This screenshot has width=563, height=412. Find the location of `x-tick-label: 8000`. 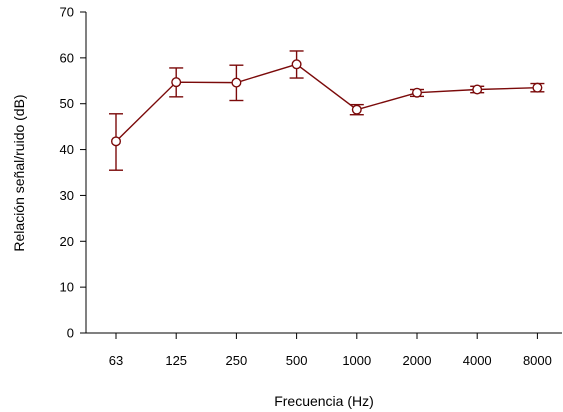

x-tick-label: 8000 is located at coordinates (537, 360).